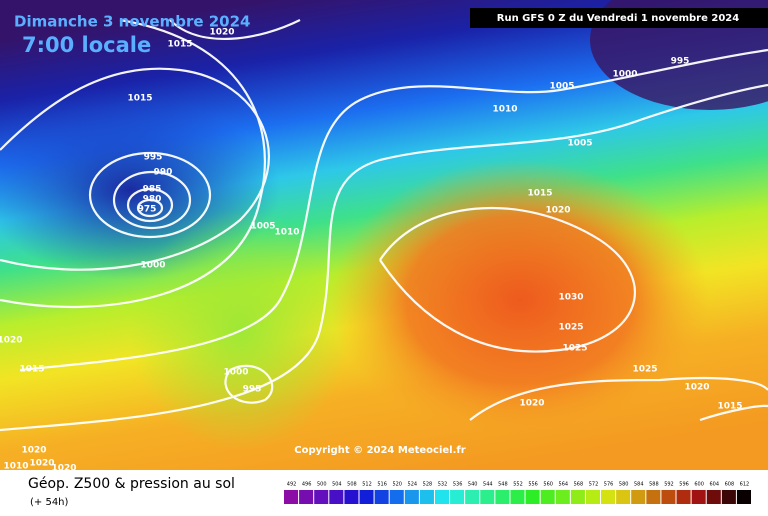 This screenshot has width=768, height=516. What do you see at coordinates (352, 485) in the screenshot?
I see `colorbar-label: 508` at bounding box center [352, 485].